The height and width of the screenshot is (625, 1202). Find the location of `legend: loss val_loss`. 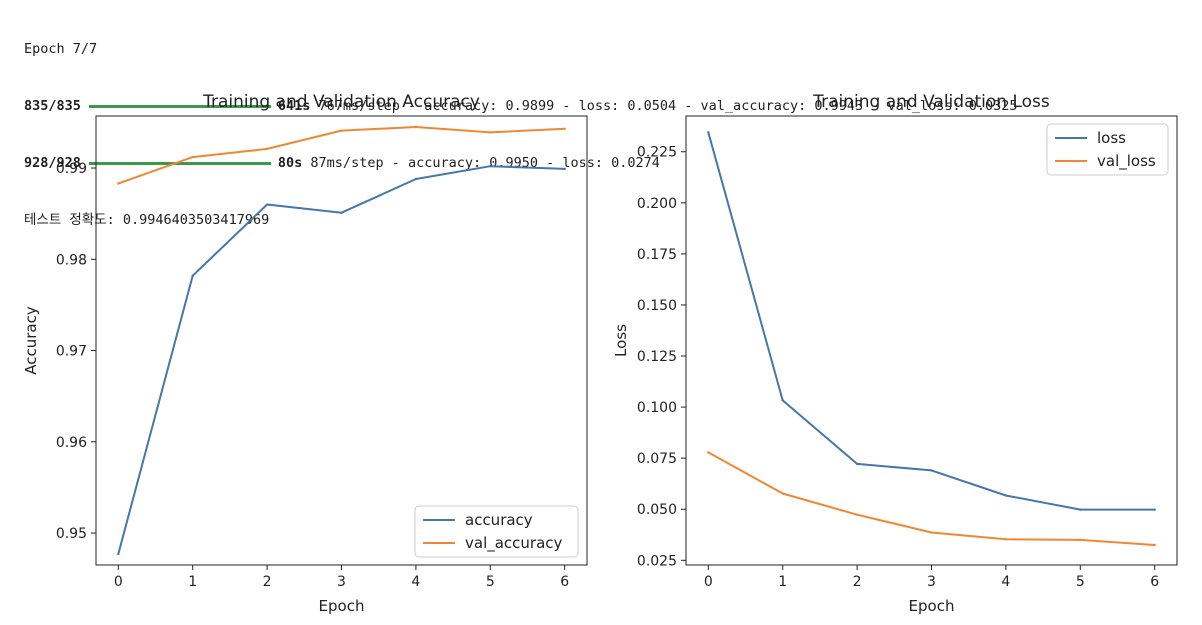

legend: loss val_loss is located at coordinates (1107, 149).